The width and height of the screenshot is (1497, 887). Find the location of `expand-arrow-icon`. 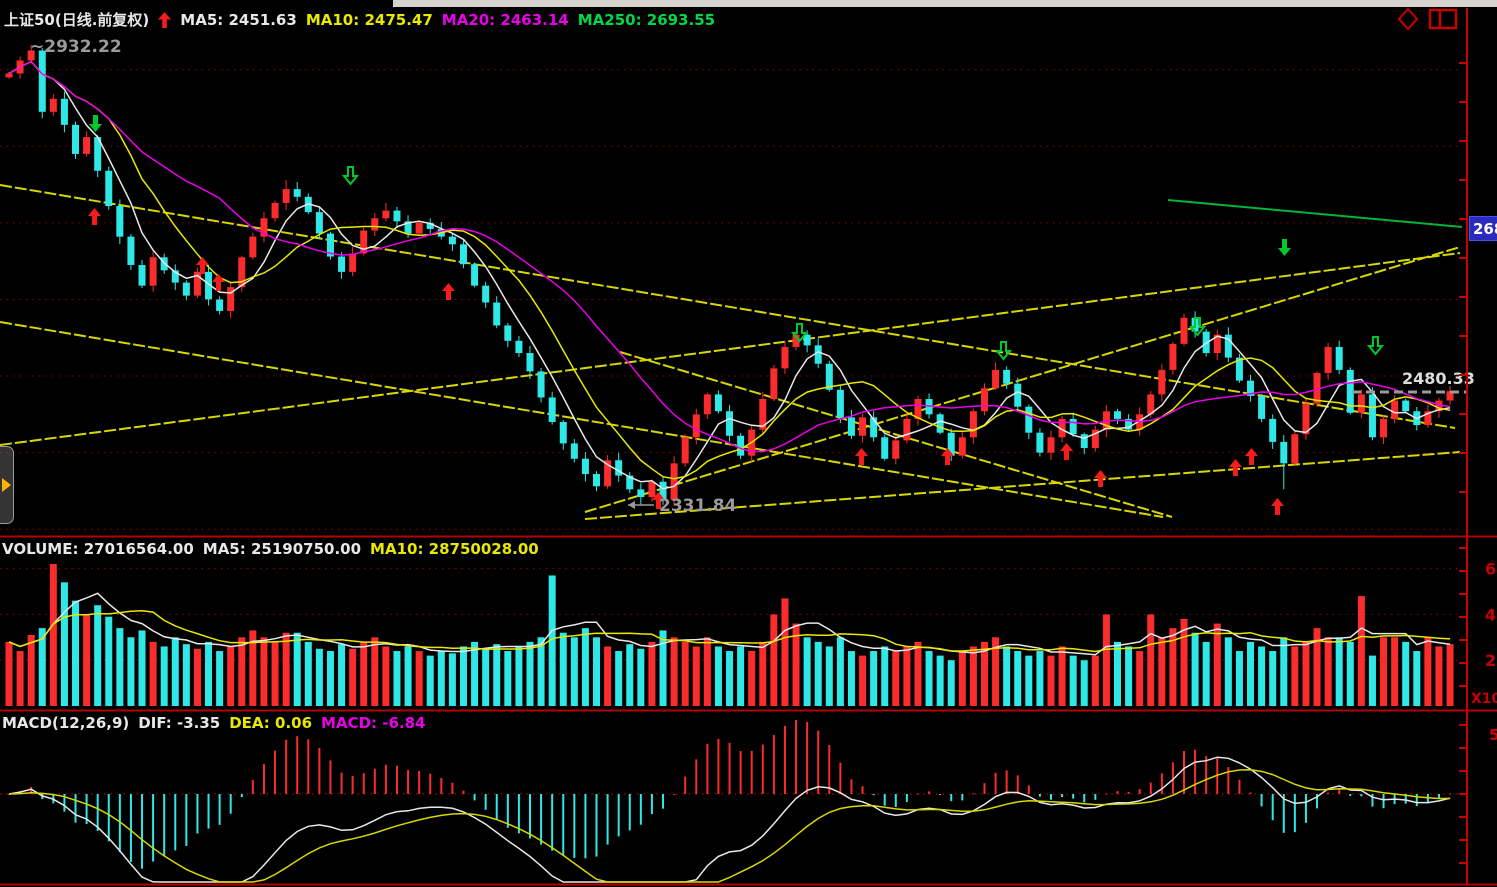

expand-arrow-icon is located at coordinates (6, 485).